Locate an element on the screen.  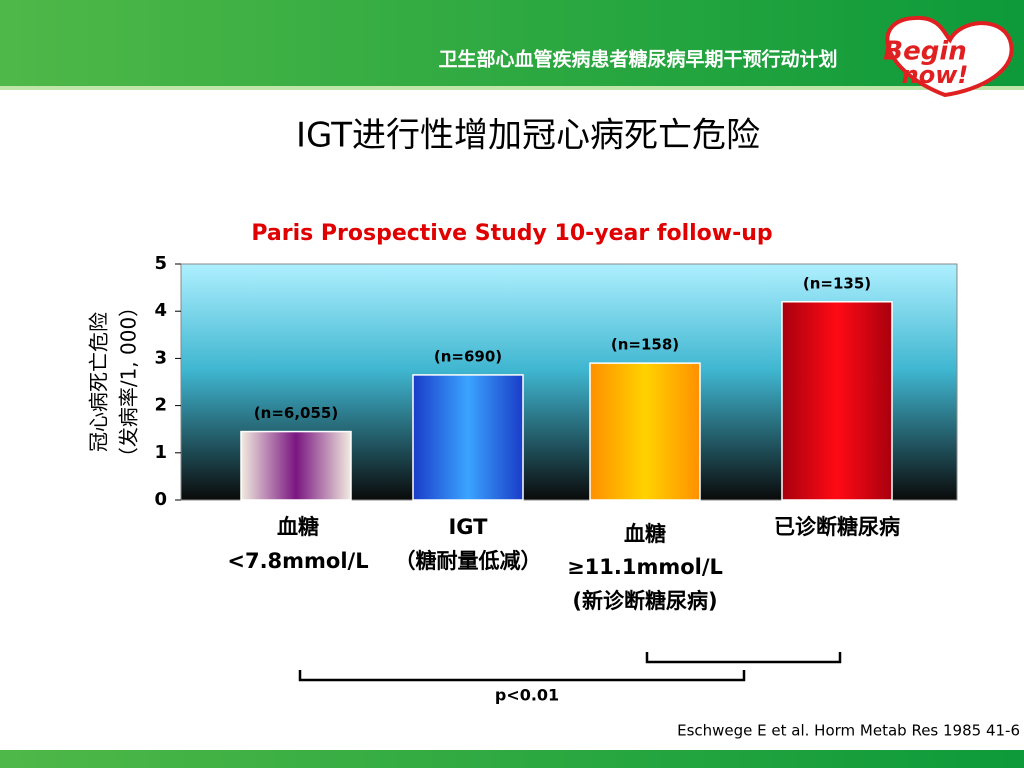
y-axis-label: 冠心病死亡危险 is located at coordinates (99, 382).